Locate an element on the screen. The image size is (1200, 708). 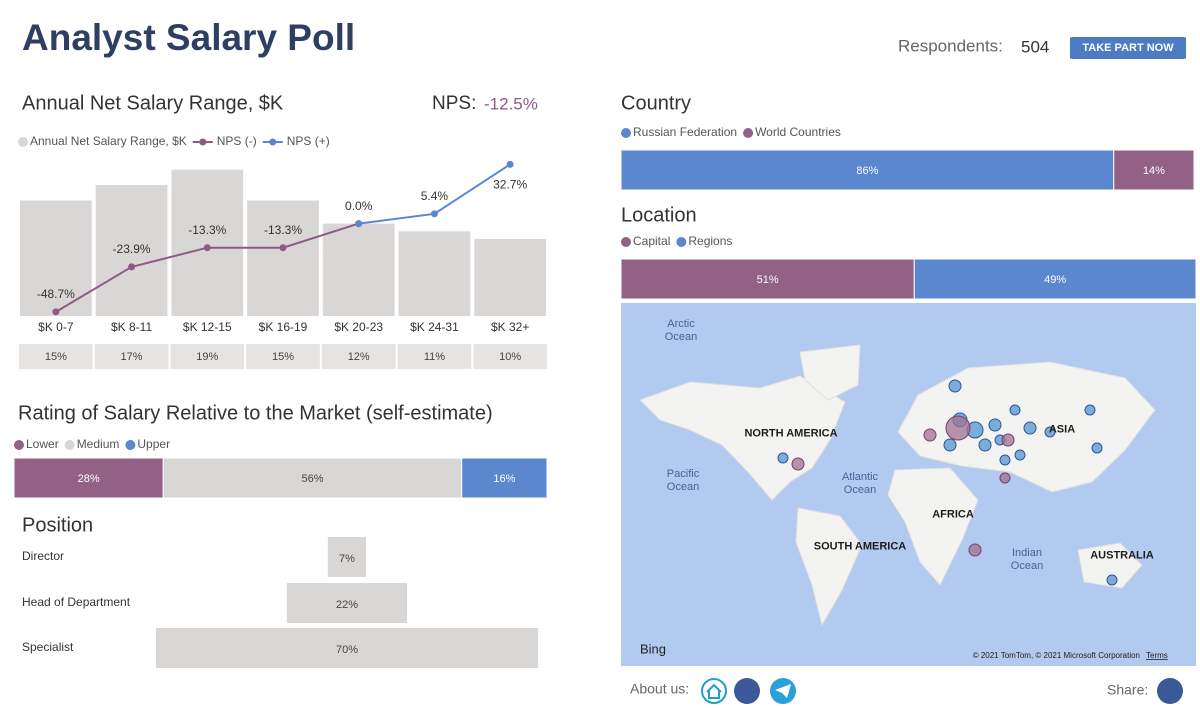
bubbles is located at coordinates (947, 482).